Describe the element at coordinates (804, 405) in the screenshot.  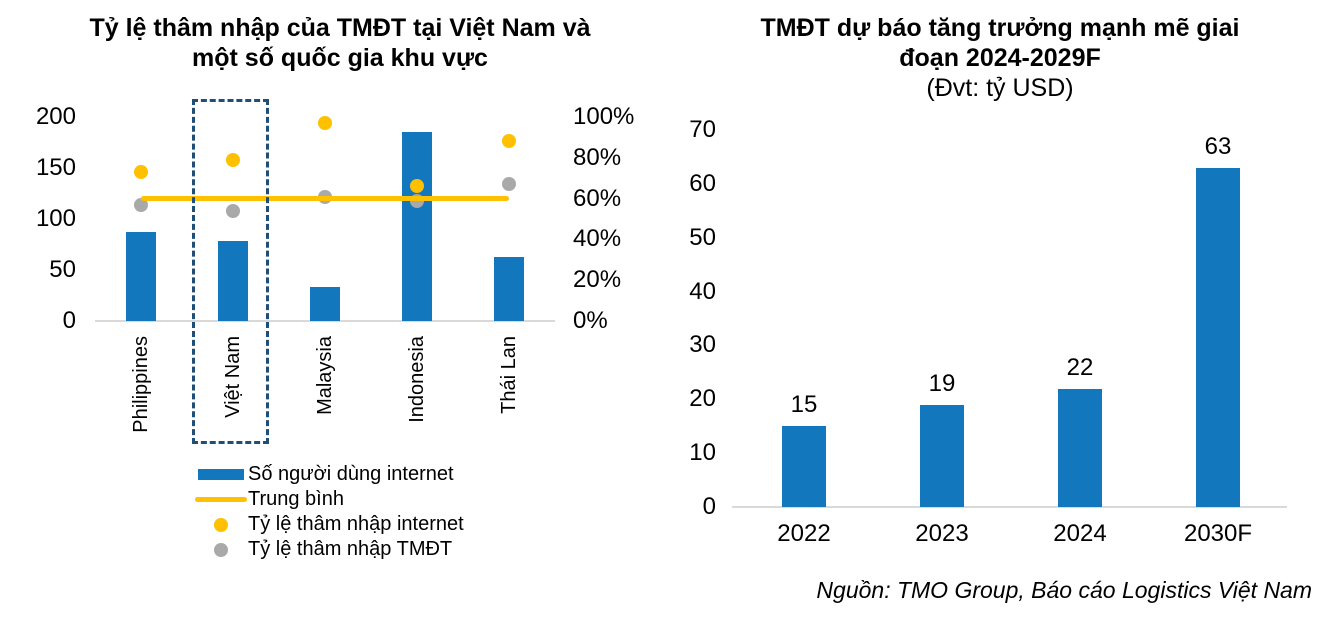
I see `bar-value-label: 15` at that location.